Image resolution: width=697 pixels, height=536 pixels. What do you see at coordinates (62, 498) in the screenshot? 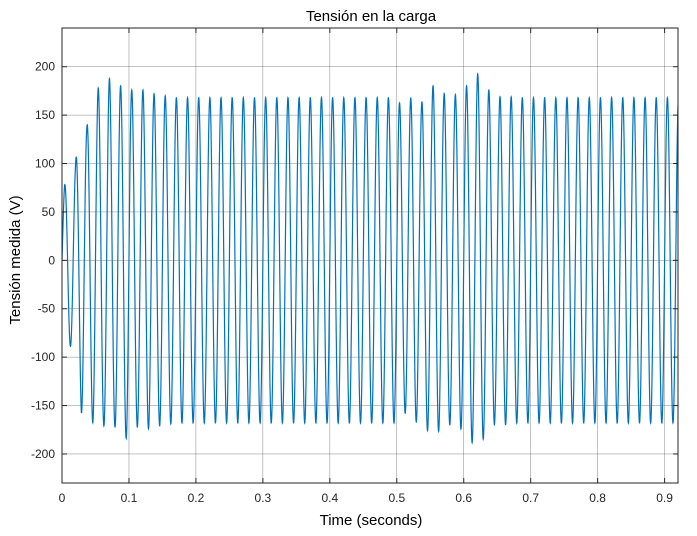
I see `x-tick-label: 0` at bounding box center [62, 498].